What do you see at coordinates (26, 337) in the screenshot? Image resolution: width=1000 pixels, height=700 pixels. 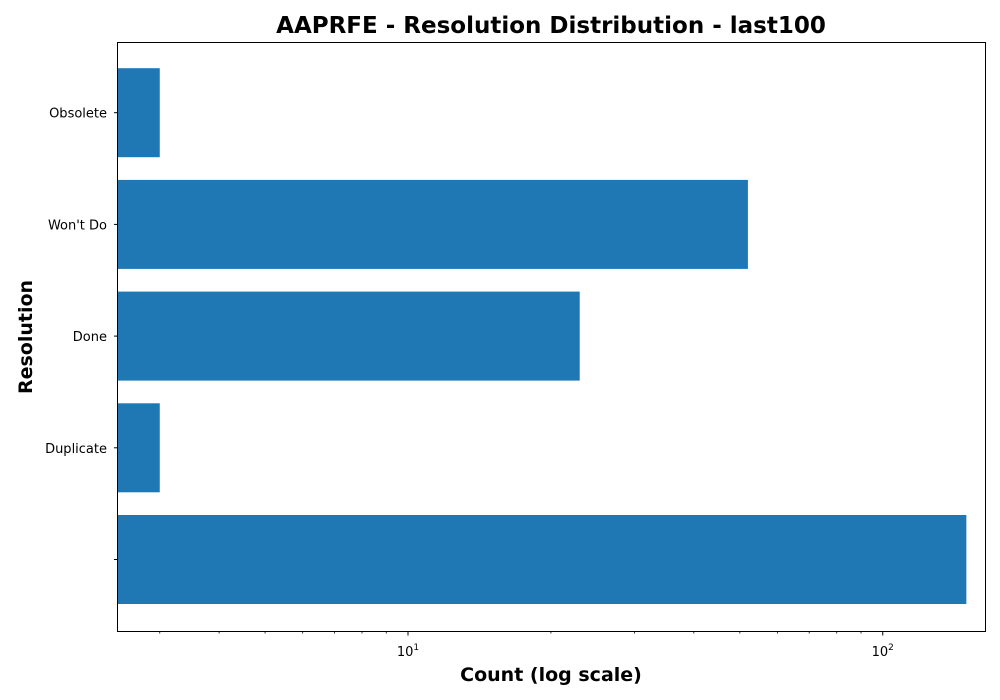 I see `y-axis-label: Resolution` at bounding box center [26, 337].